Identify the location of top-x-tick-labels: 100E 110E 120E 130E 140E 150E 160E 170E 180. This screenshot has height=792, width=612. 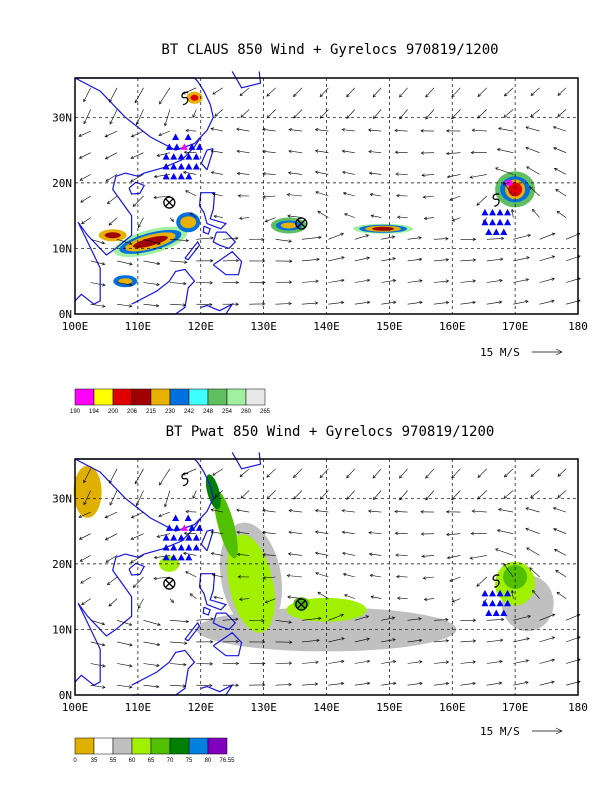
(325, 326).